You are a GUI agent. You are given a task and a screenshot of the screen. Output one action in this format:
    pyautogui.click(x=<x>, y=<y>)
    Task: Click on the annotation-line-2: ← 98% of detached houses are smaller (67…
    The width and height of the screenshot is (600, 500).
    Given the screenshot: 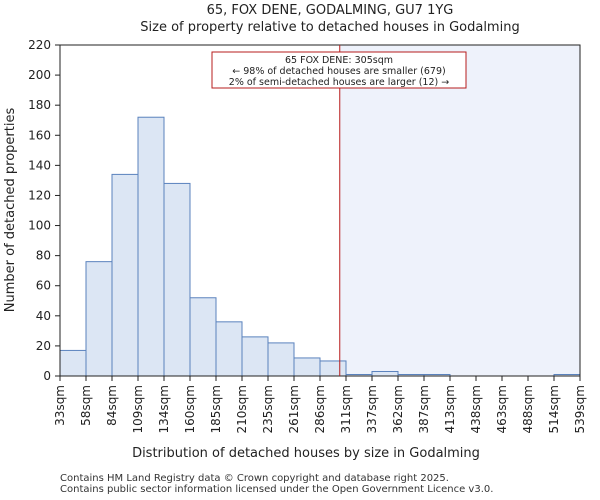 What is the action you would take?
    pyautogui.click(x=338, y=71)
    